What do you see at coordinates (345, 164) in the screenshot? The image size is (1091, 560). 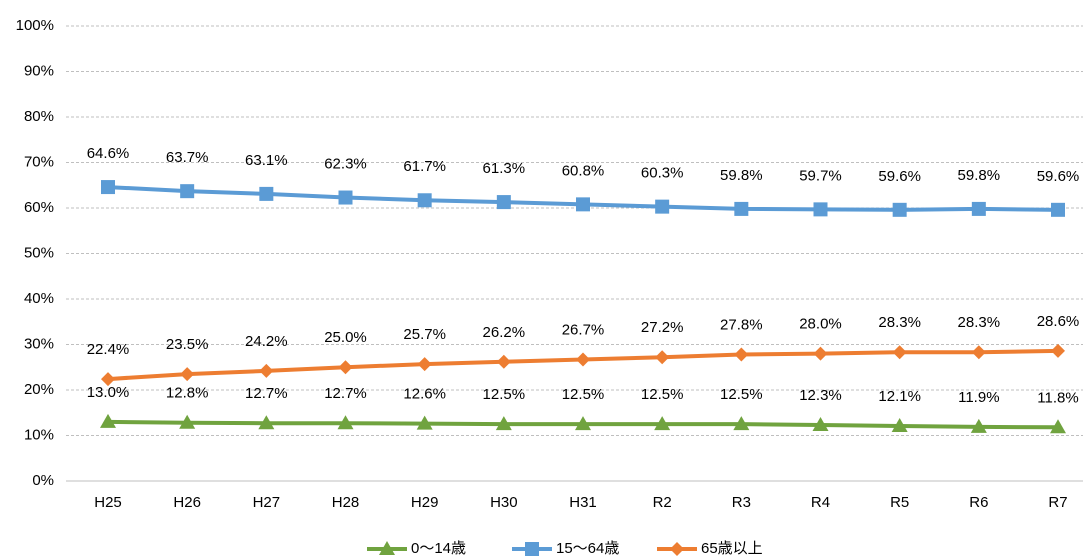 I see `data-label: 62.3%` at bounding box center [345, 164].